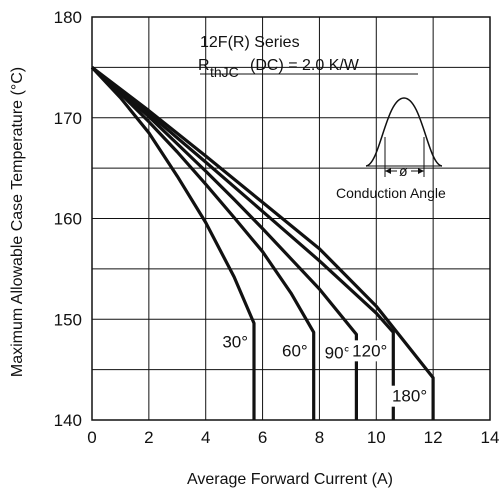 Image resolution: width=502 pixels, height=495 pixels. Describe the element at coordinates (224, 72) in the screenshot. I see `rth-subscript: thJC` at that location.